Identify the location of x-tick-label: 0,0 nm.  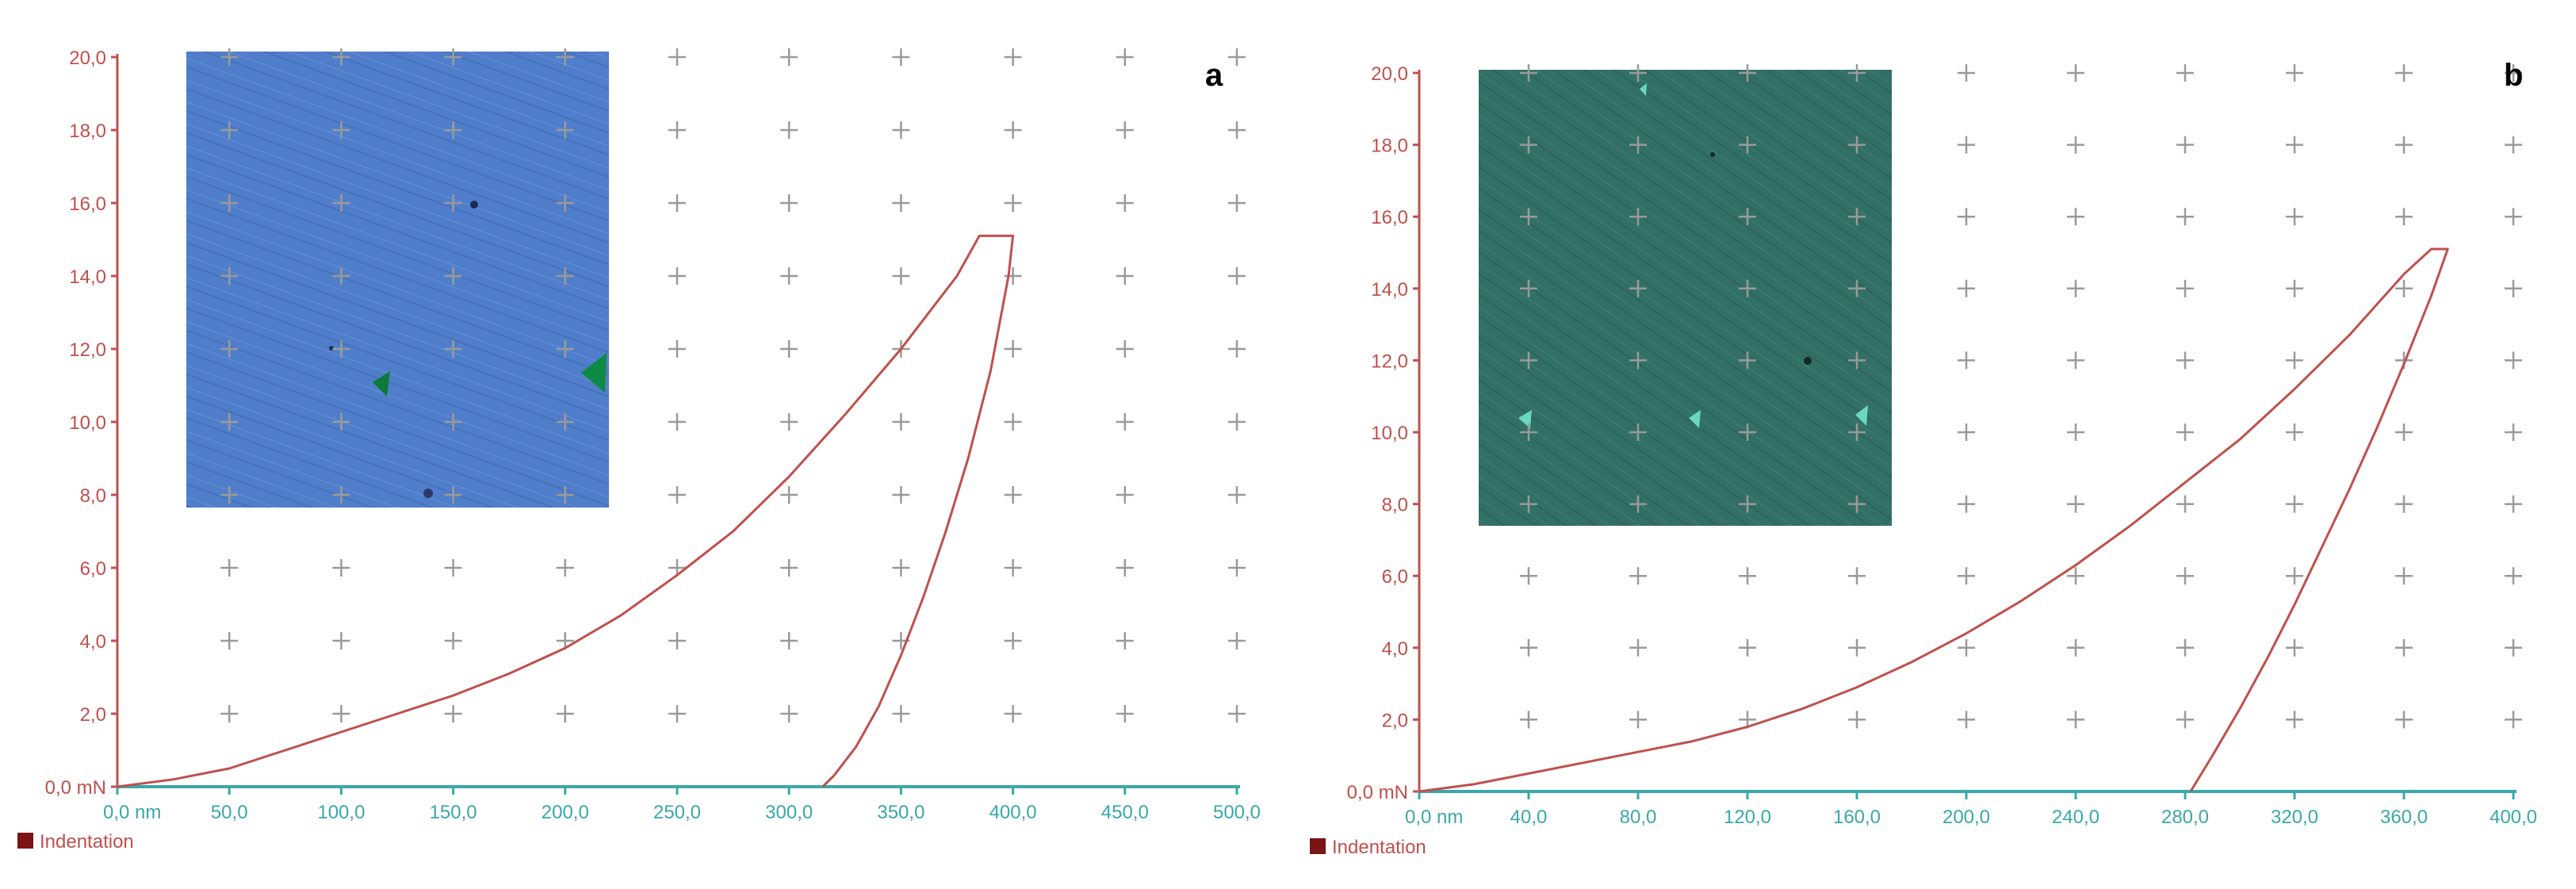
(1434, 817).